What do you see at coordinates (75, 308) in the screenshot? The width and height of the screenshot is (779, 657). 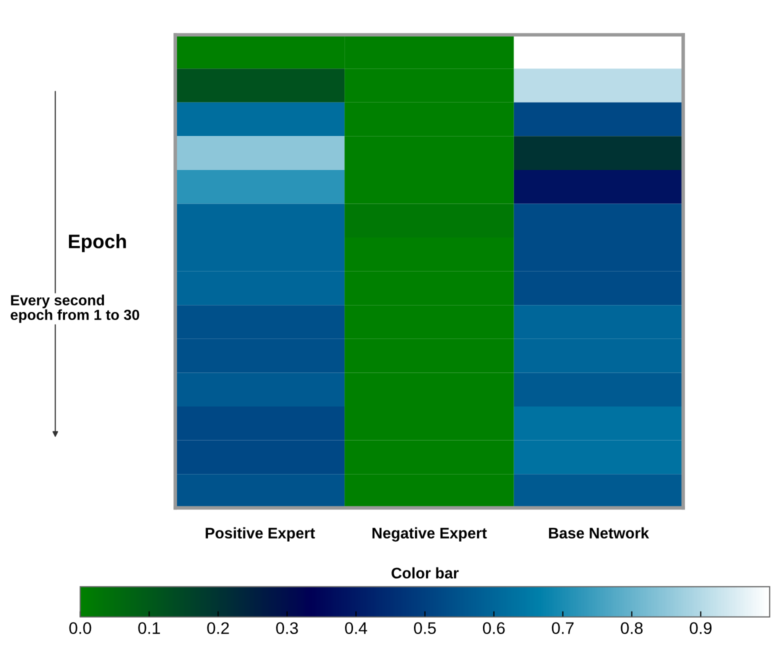 I see `text: Every second epoch from 1 to 30` at bounding box center [75, 308].